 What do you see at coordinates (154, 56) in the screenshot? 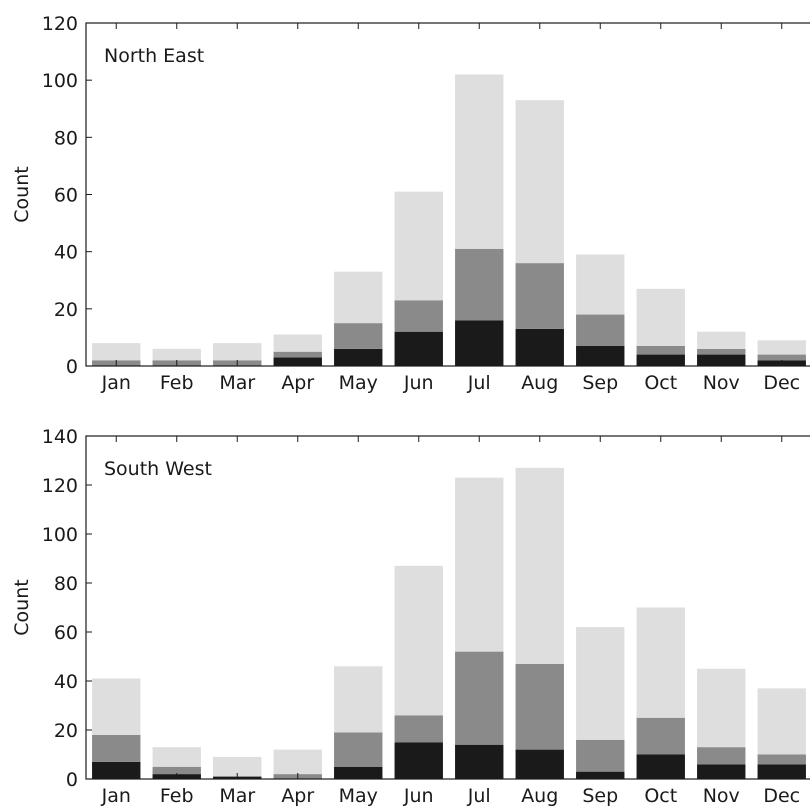
I see `panel-title: North East` at bounding box center [154, 56].